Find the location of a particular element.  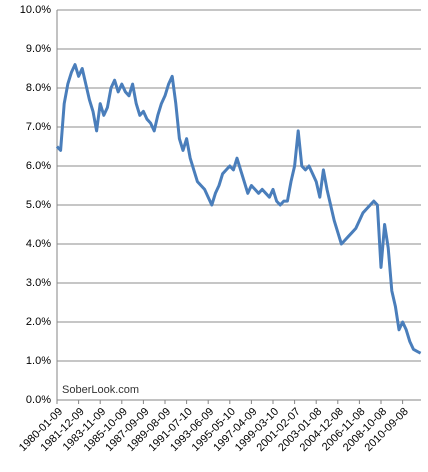

y-tick-label: 7.0% is located at coordinates (38, 127).